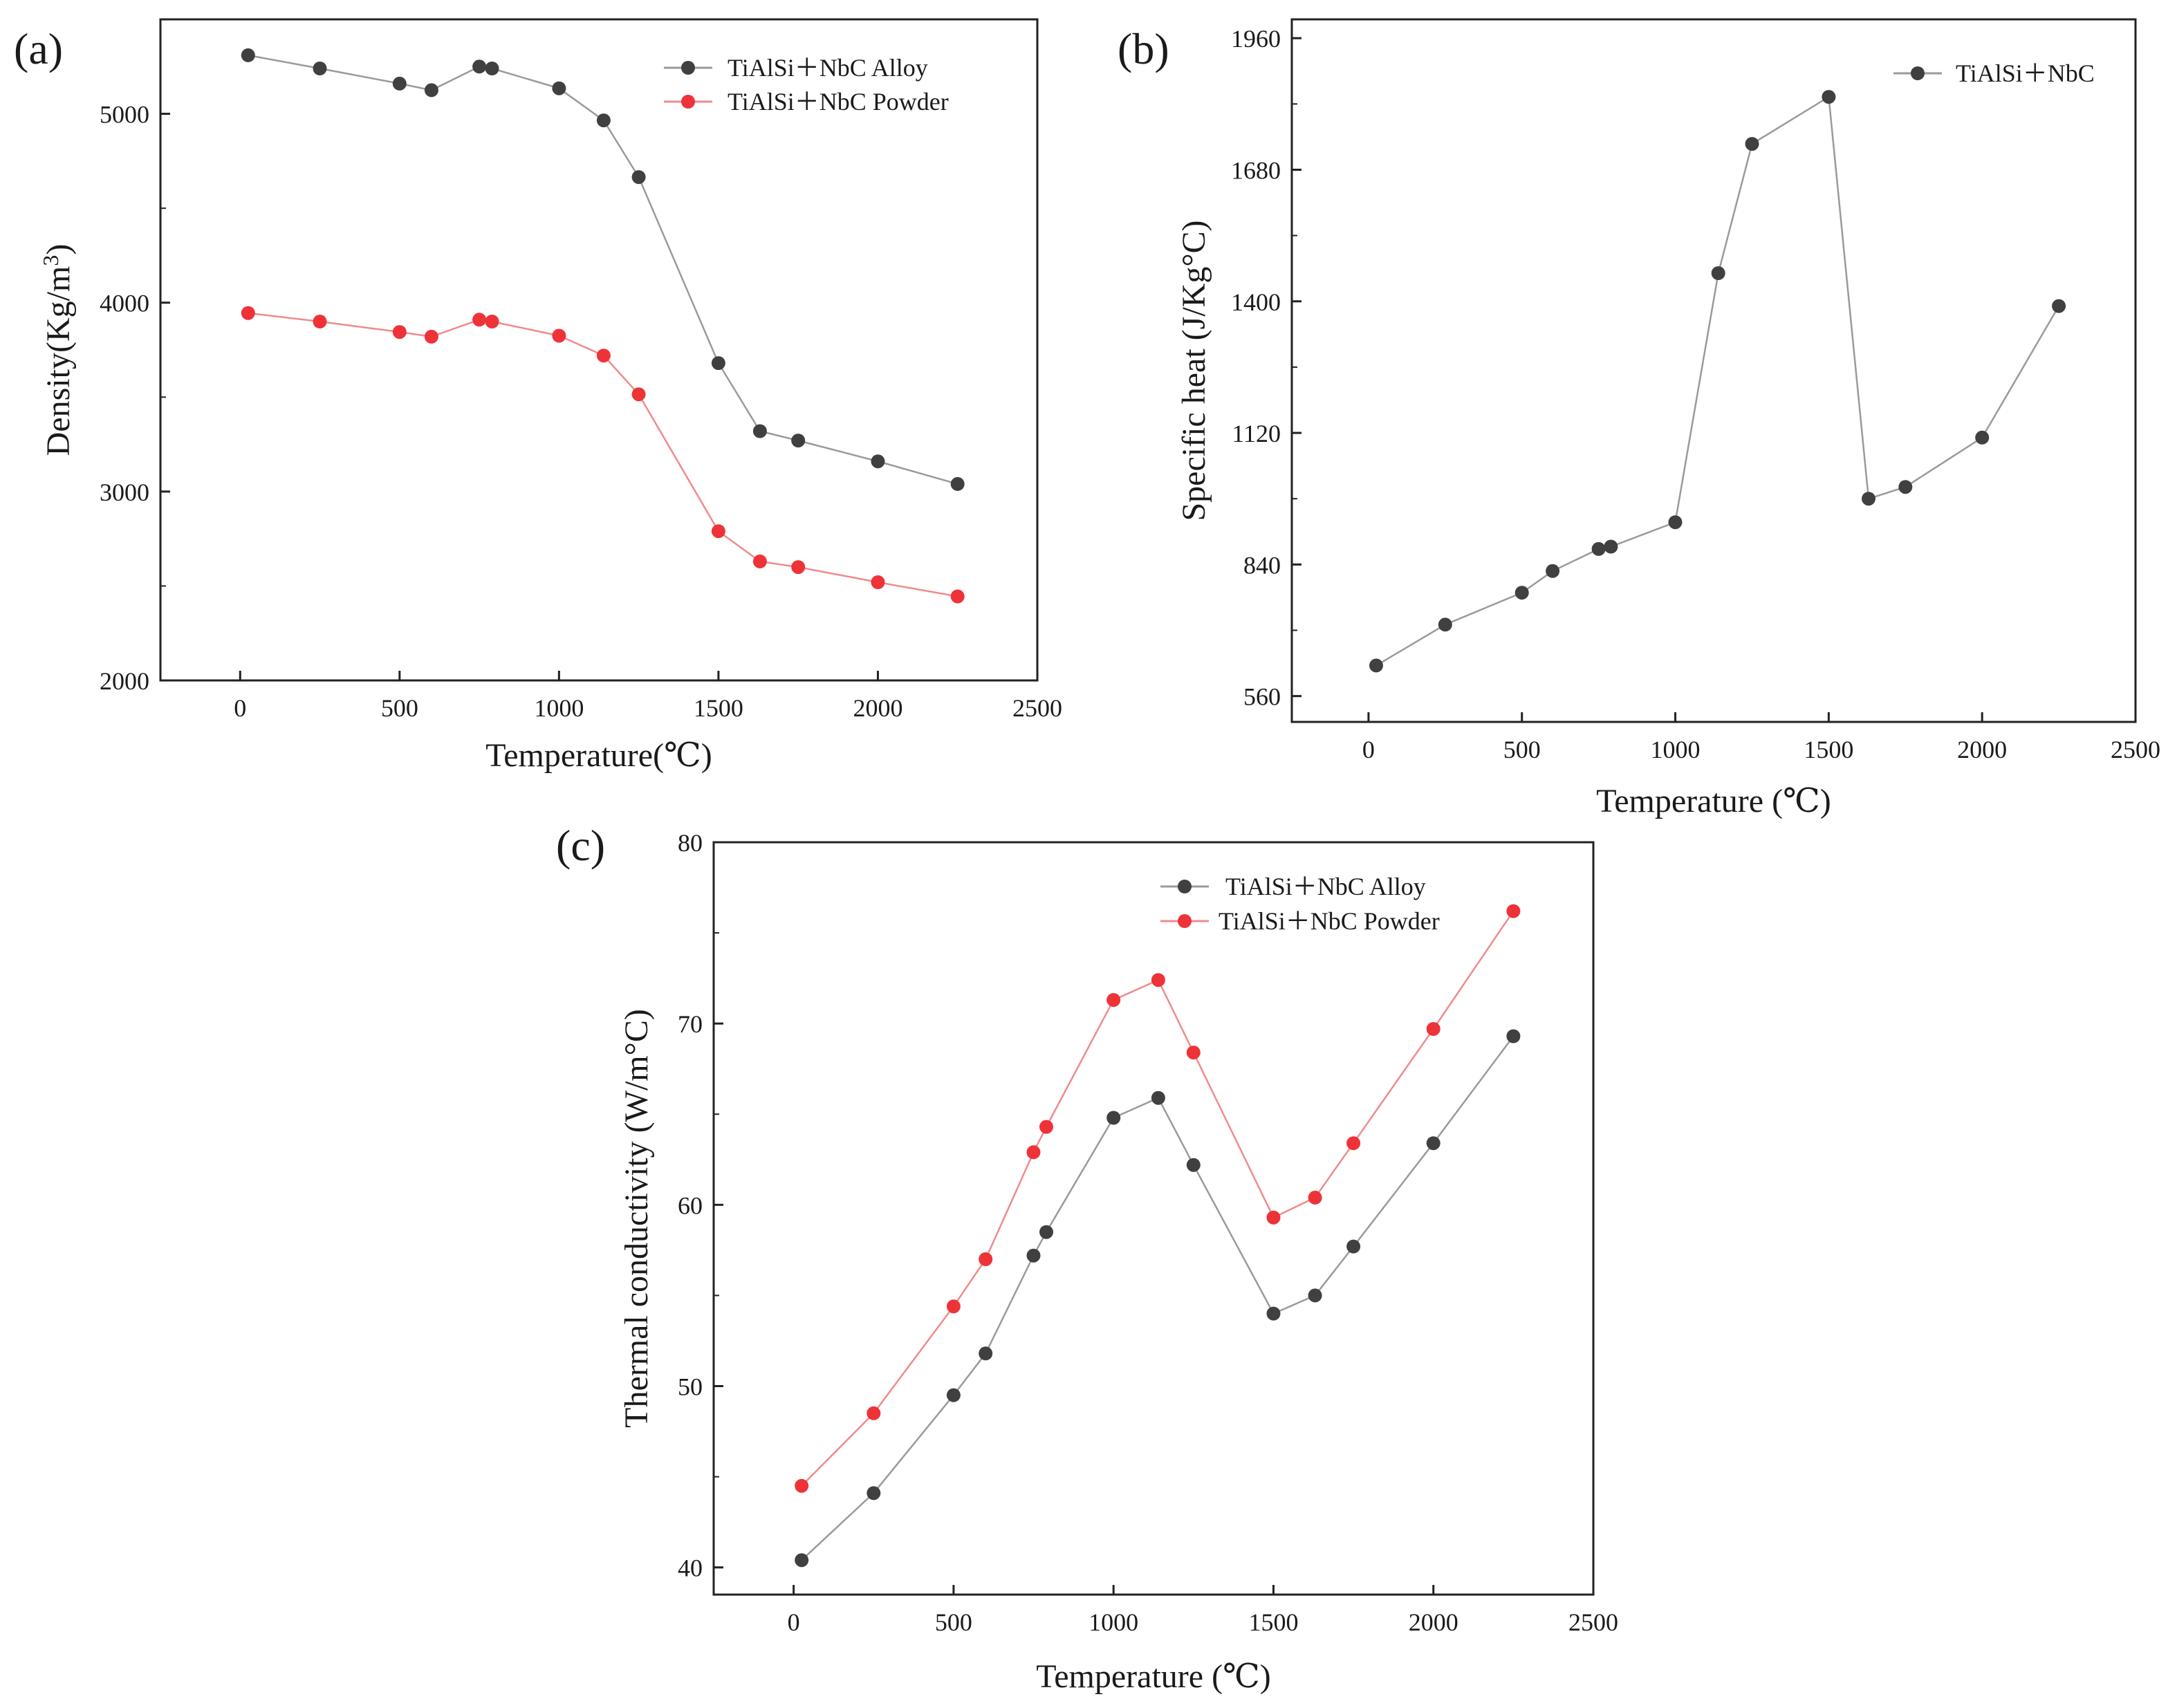  What do you see at coordinates (690, 1024) in the screenshot?
I see `y-tick-label: 70` at bounding box center [690, 1024].